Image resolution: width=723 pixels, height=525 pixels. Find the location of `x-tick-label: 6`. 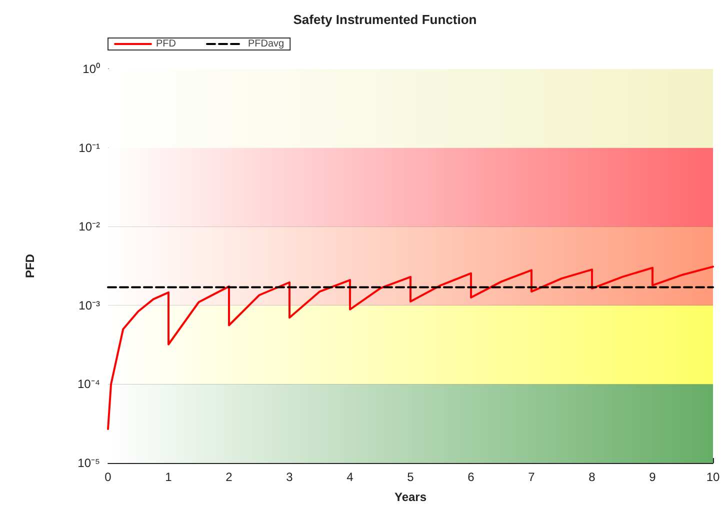

x-tick-label: 6 is located at coordinates (471, 477).